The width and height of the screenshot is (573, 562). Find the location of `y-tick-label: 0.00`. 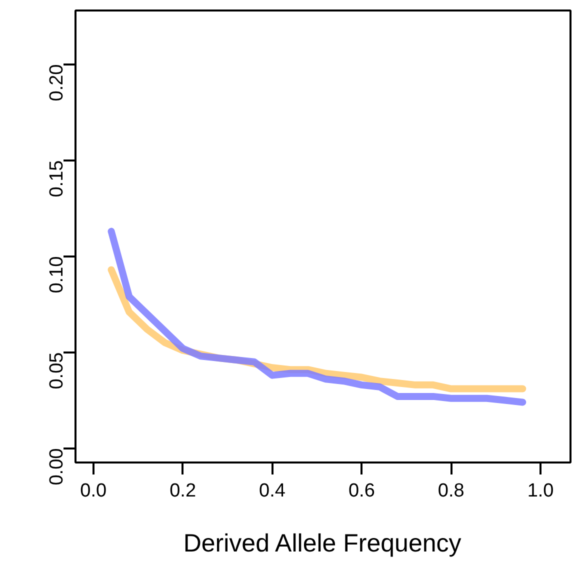

y-tick-label: 0.00 is located at coordinates (57, 467).